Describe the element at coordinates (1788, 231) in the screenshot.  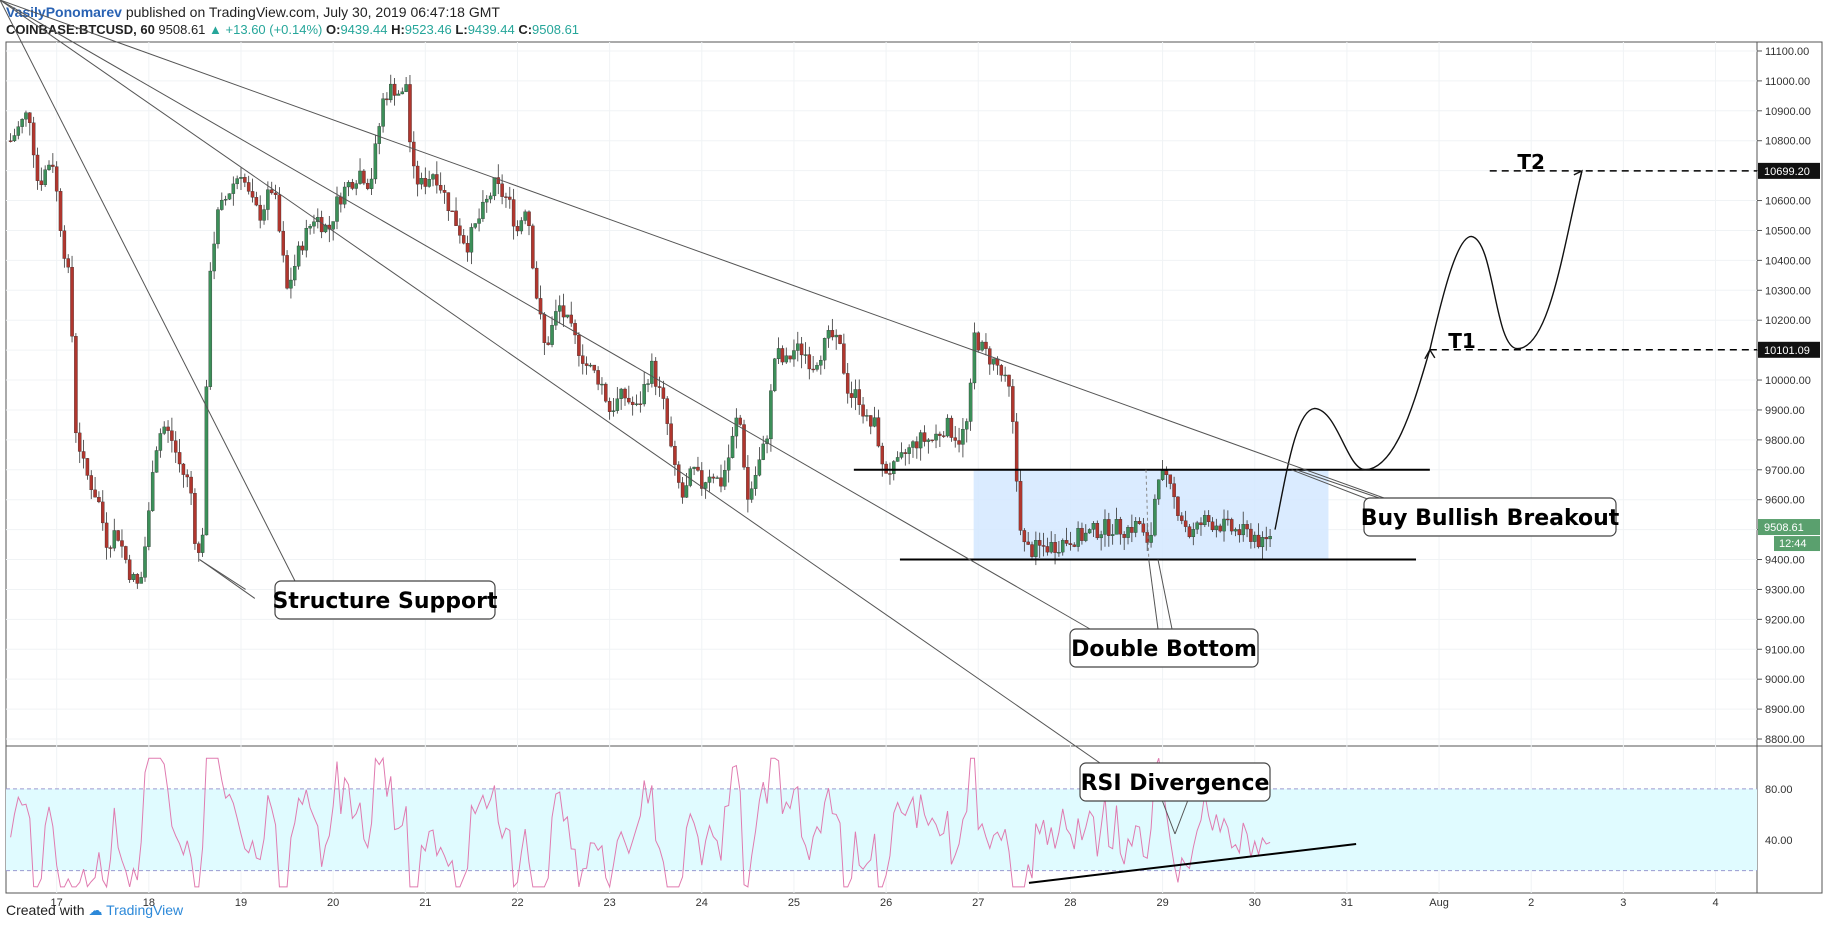
I see `price-tick-label: 10500.00` at that location.